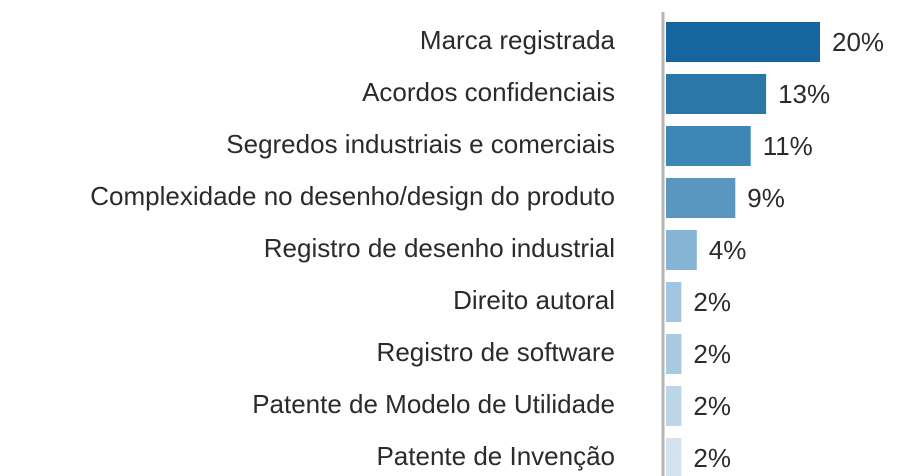 The width and height of the screenshot is (898, 476). Describe the element at coordinates (788, 146) in the screenshot. I see `value-label: 11%` at that location.